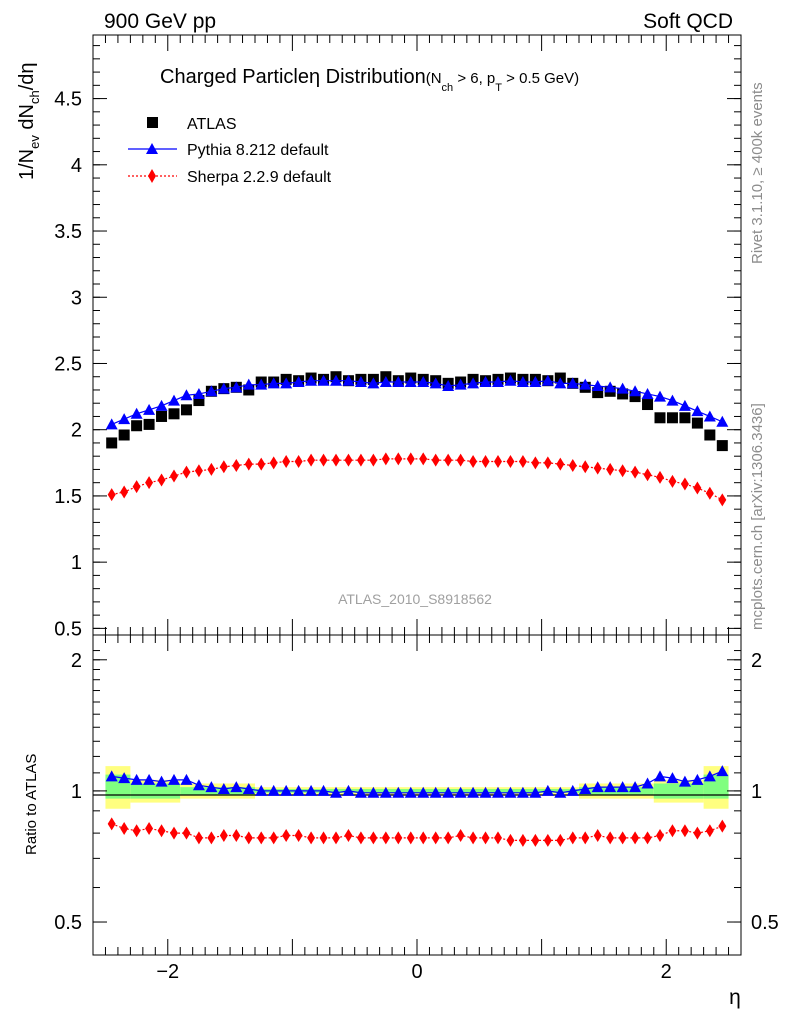 This screenshot has height=1024, width=786. What do you see at coordinates (417, 479) in the screenshot?
I see `series-line-sherpa` at bounding box center [417, 479].